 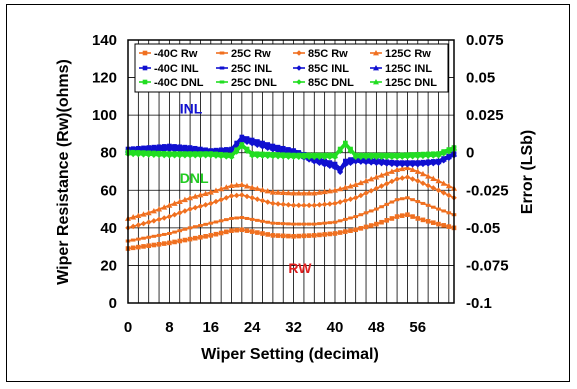 I want to click on y-left-tick-label: 140, so click(x=104, y=40).